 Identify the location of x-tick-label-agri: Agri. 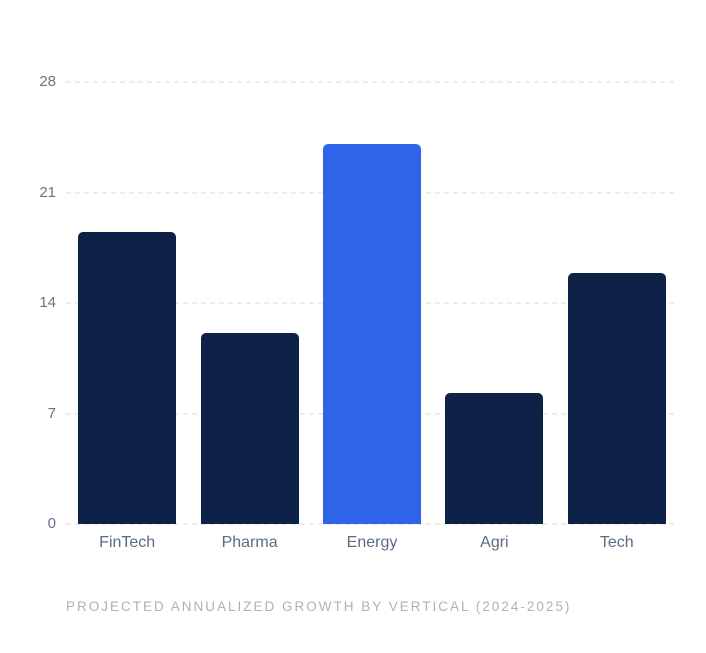
(494, 542).